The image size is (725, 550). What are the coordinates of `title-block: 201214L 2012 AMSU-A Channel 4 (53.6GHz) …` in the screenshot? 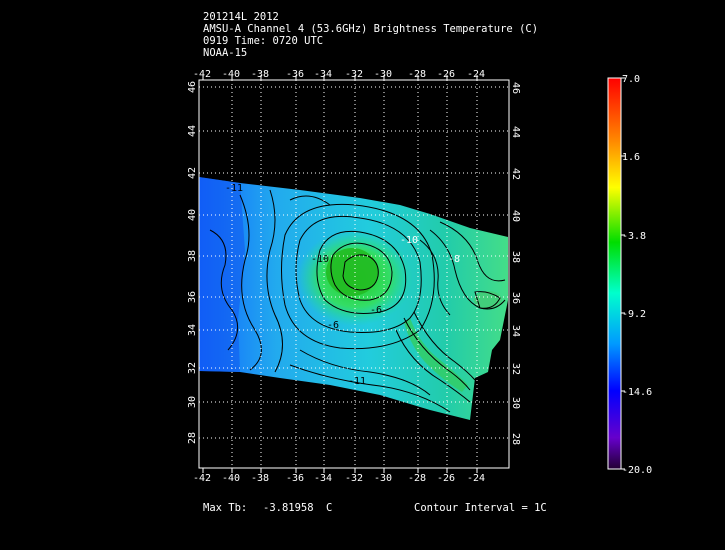 It's located at (370, 35).